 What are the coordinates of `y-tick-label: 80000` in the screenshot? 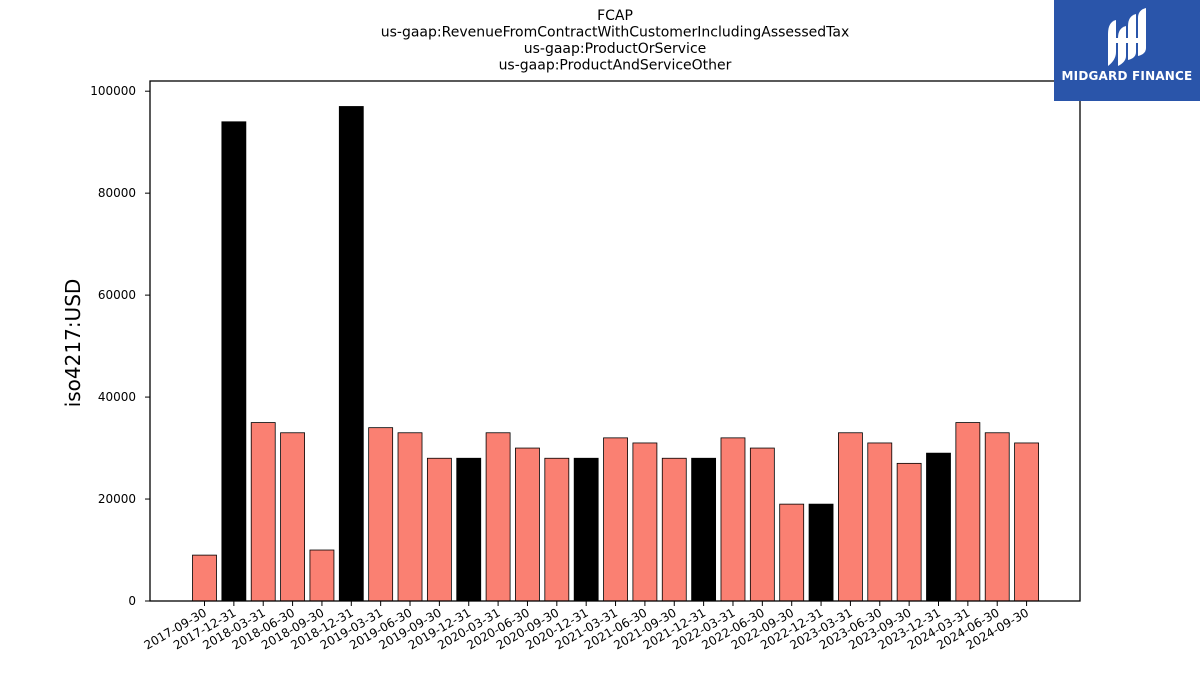 It's located at (117, 193).